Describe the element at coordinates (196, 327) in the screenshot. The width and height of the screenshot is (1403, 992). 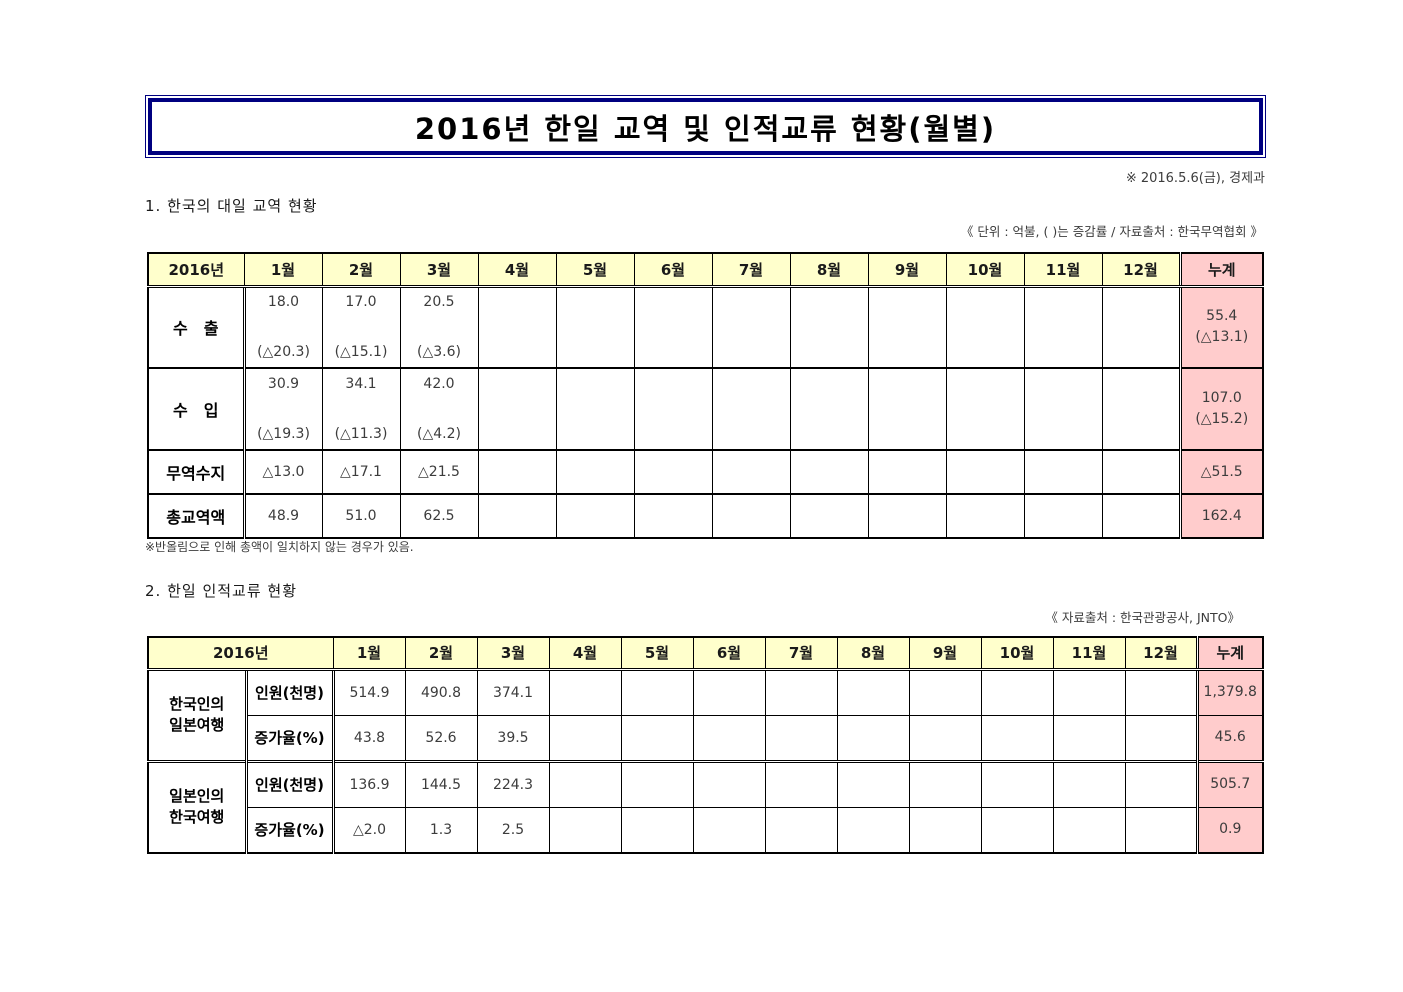
I see `row-label-cell: 수 출` at that location.